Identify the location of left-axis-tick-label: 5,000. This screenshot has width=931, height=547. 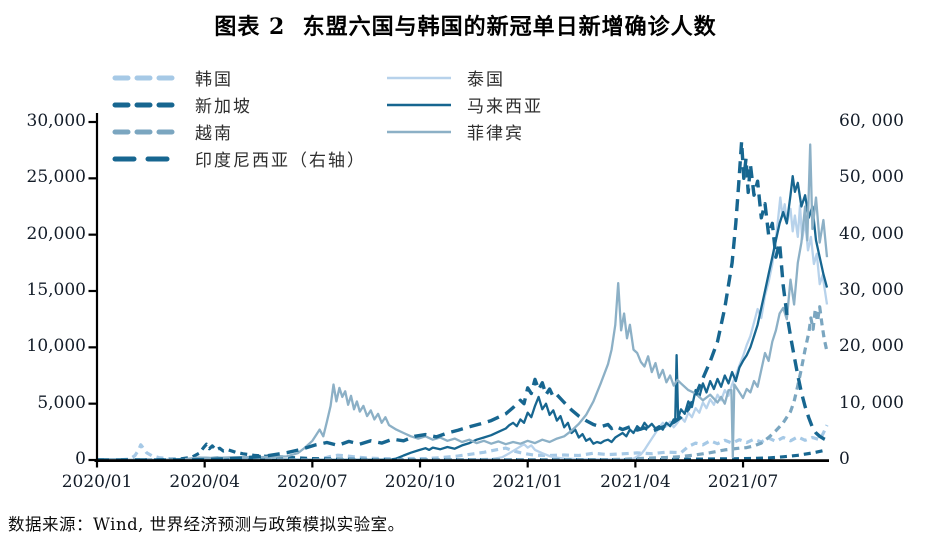
(61, 402).